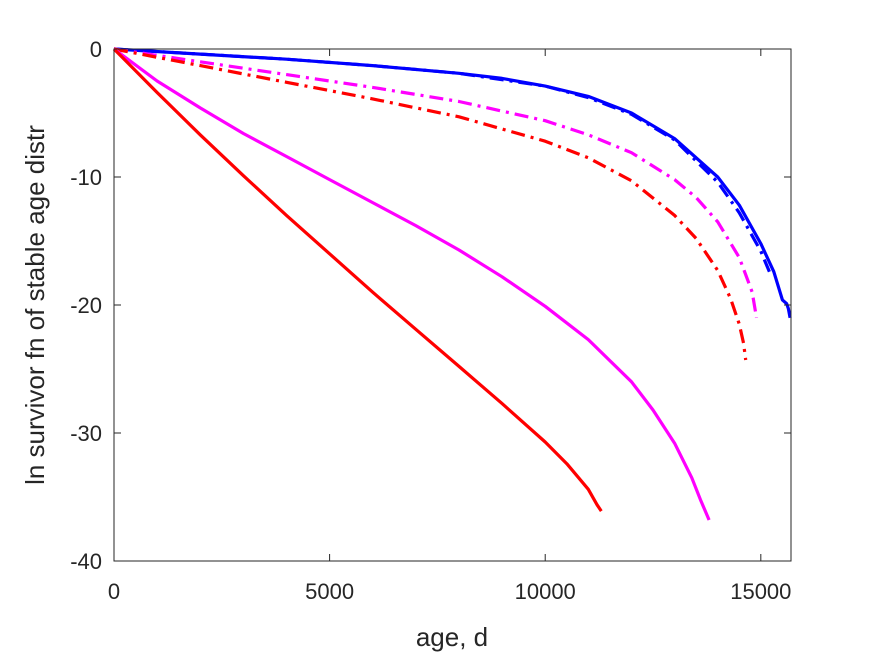 This screenshot has height=656, width=875. I want to click on y-tick-label: -30, so click(86, 433).